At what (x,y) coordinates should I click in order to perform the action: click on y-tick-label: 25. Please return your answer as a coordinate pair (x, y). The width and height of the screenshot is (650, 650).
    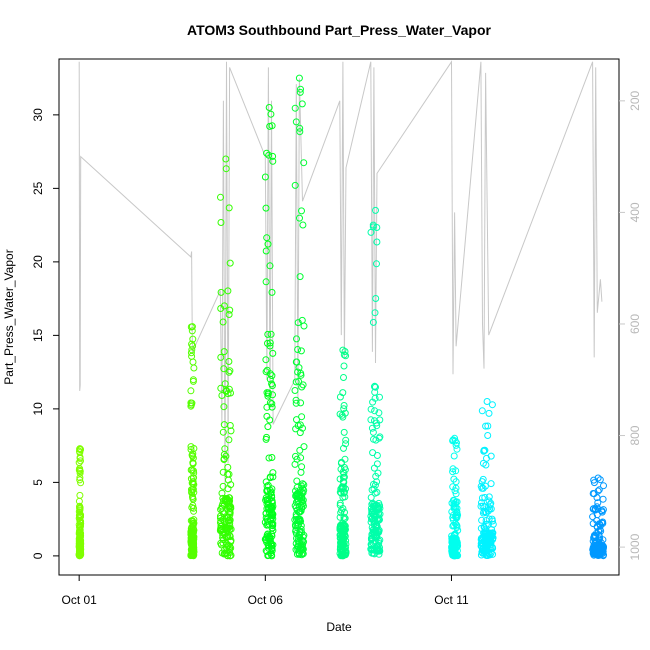
    Looking at the image, I should click on (38, 188).